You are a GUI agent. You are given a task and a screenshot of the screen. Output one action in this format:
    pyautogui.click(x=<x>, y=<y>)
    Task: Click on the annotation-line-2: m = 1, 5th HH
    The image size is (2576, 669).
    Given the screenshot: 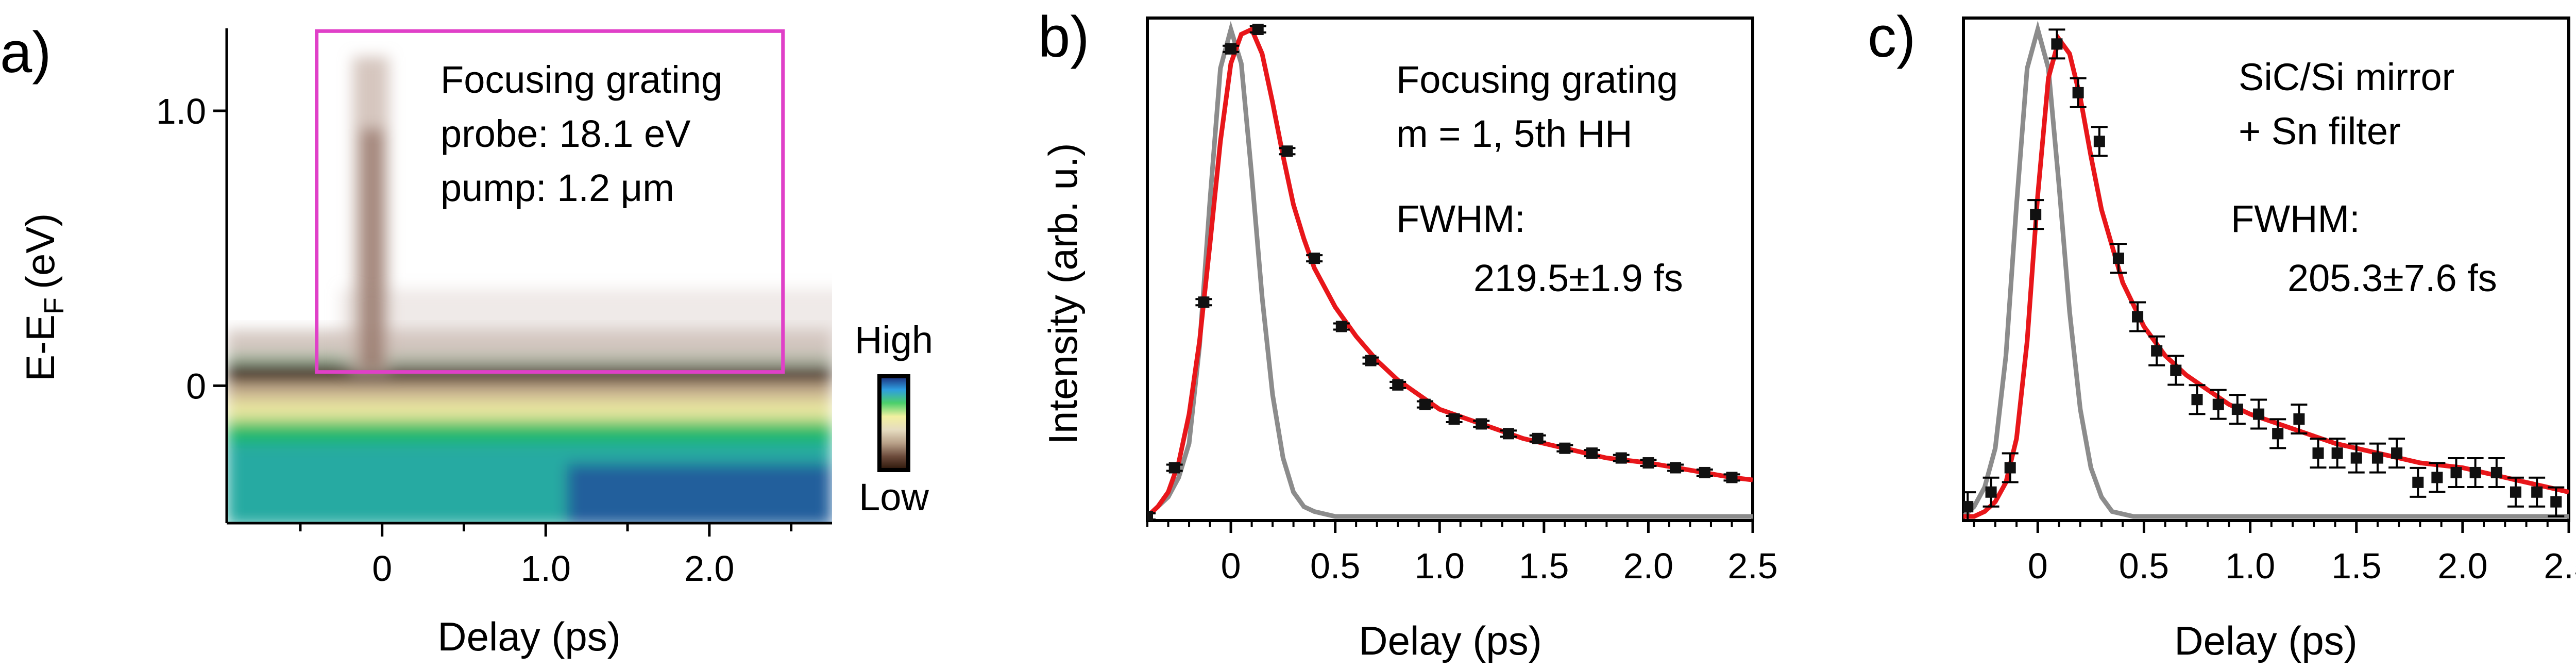 What is the action you would take?
    pyautogui.click(x=1514, y=133)
    